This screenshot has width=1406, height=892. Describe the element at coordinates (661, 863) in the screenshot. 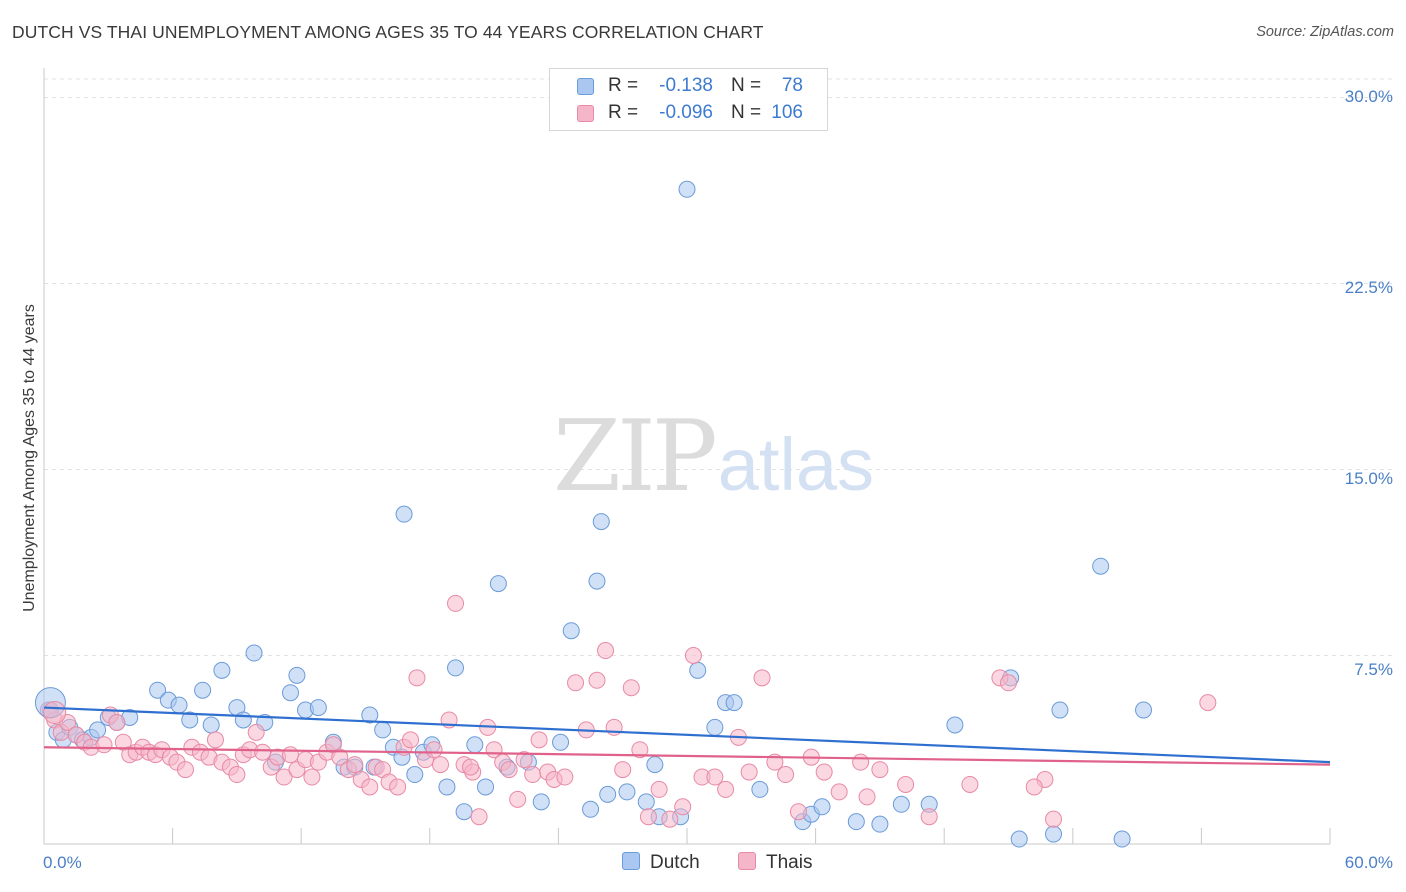

I see `legend-item-dutch: Dutch` at that location.